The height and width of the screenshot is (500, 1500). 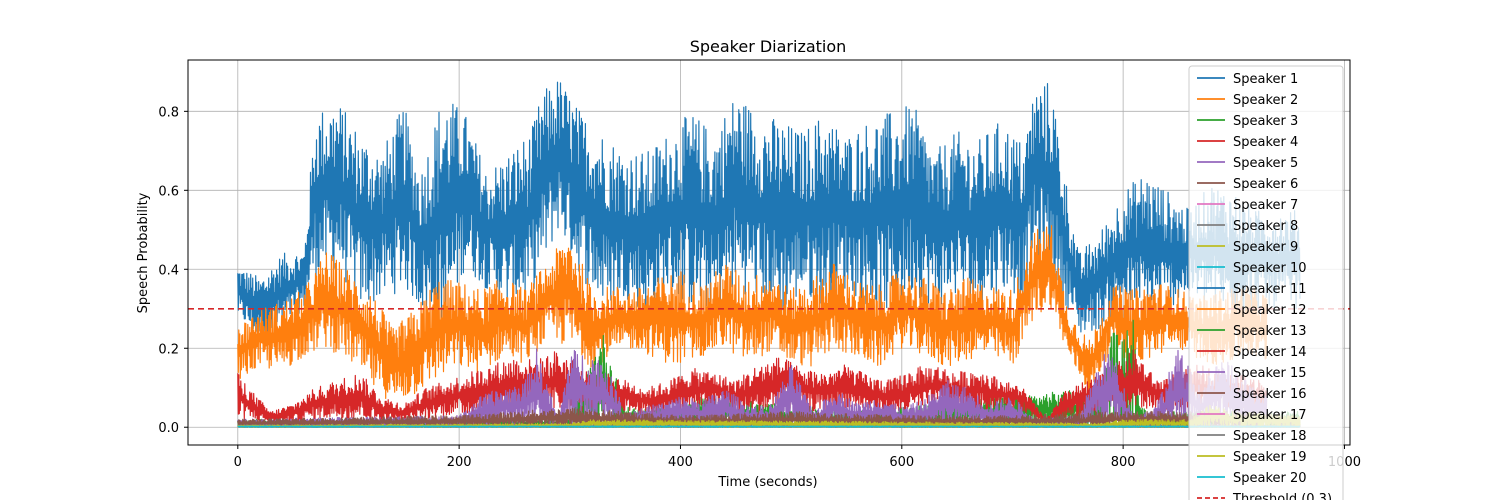 I want to click on y-tick-label: 0.0, so click(x=168, y=428).